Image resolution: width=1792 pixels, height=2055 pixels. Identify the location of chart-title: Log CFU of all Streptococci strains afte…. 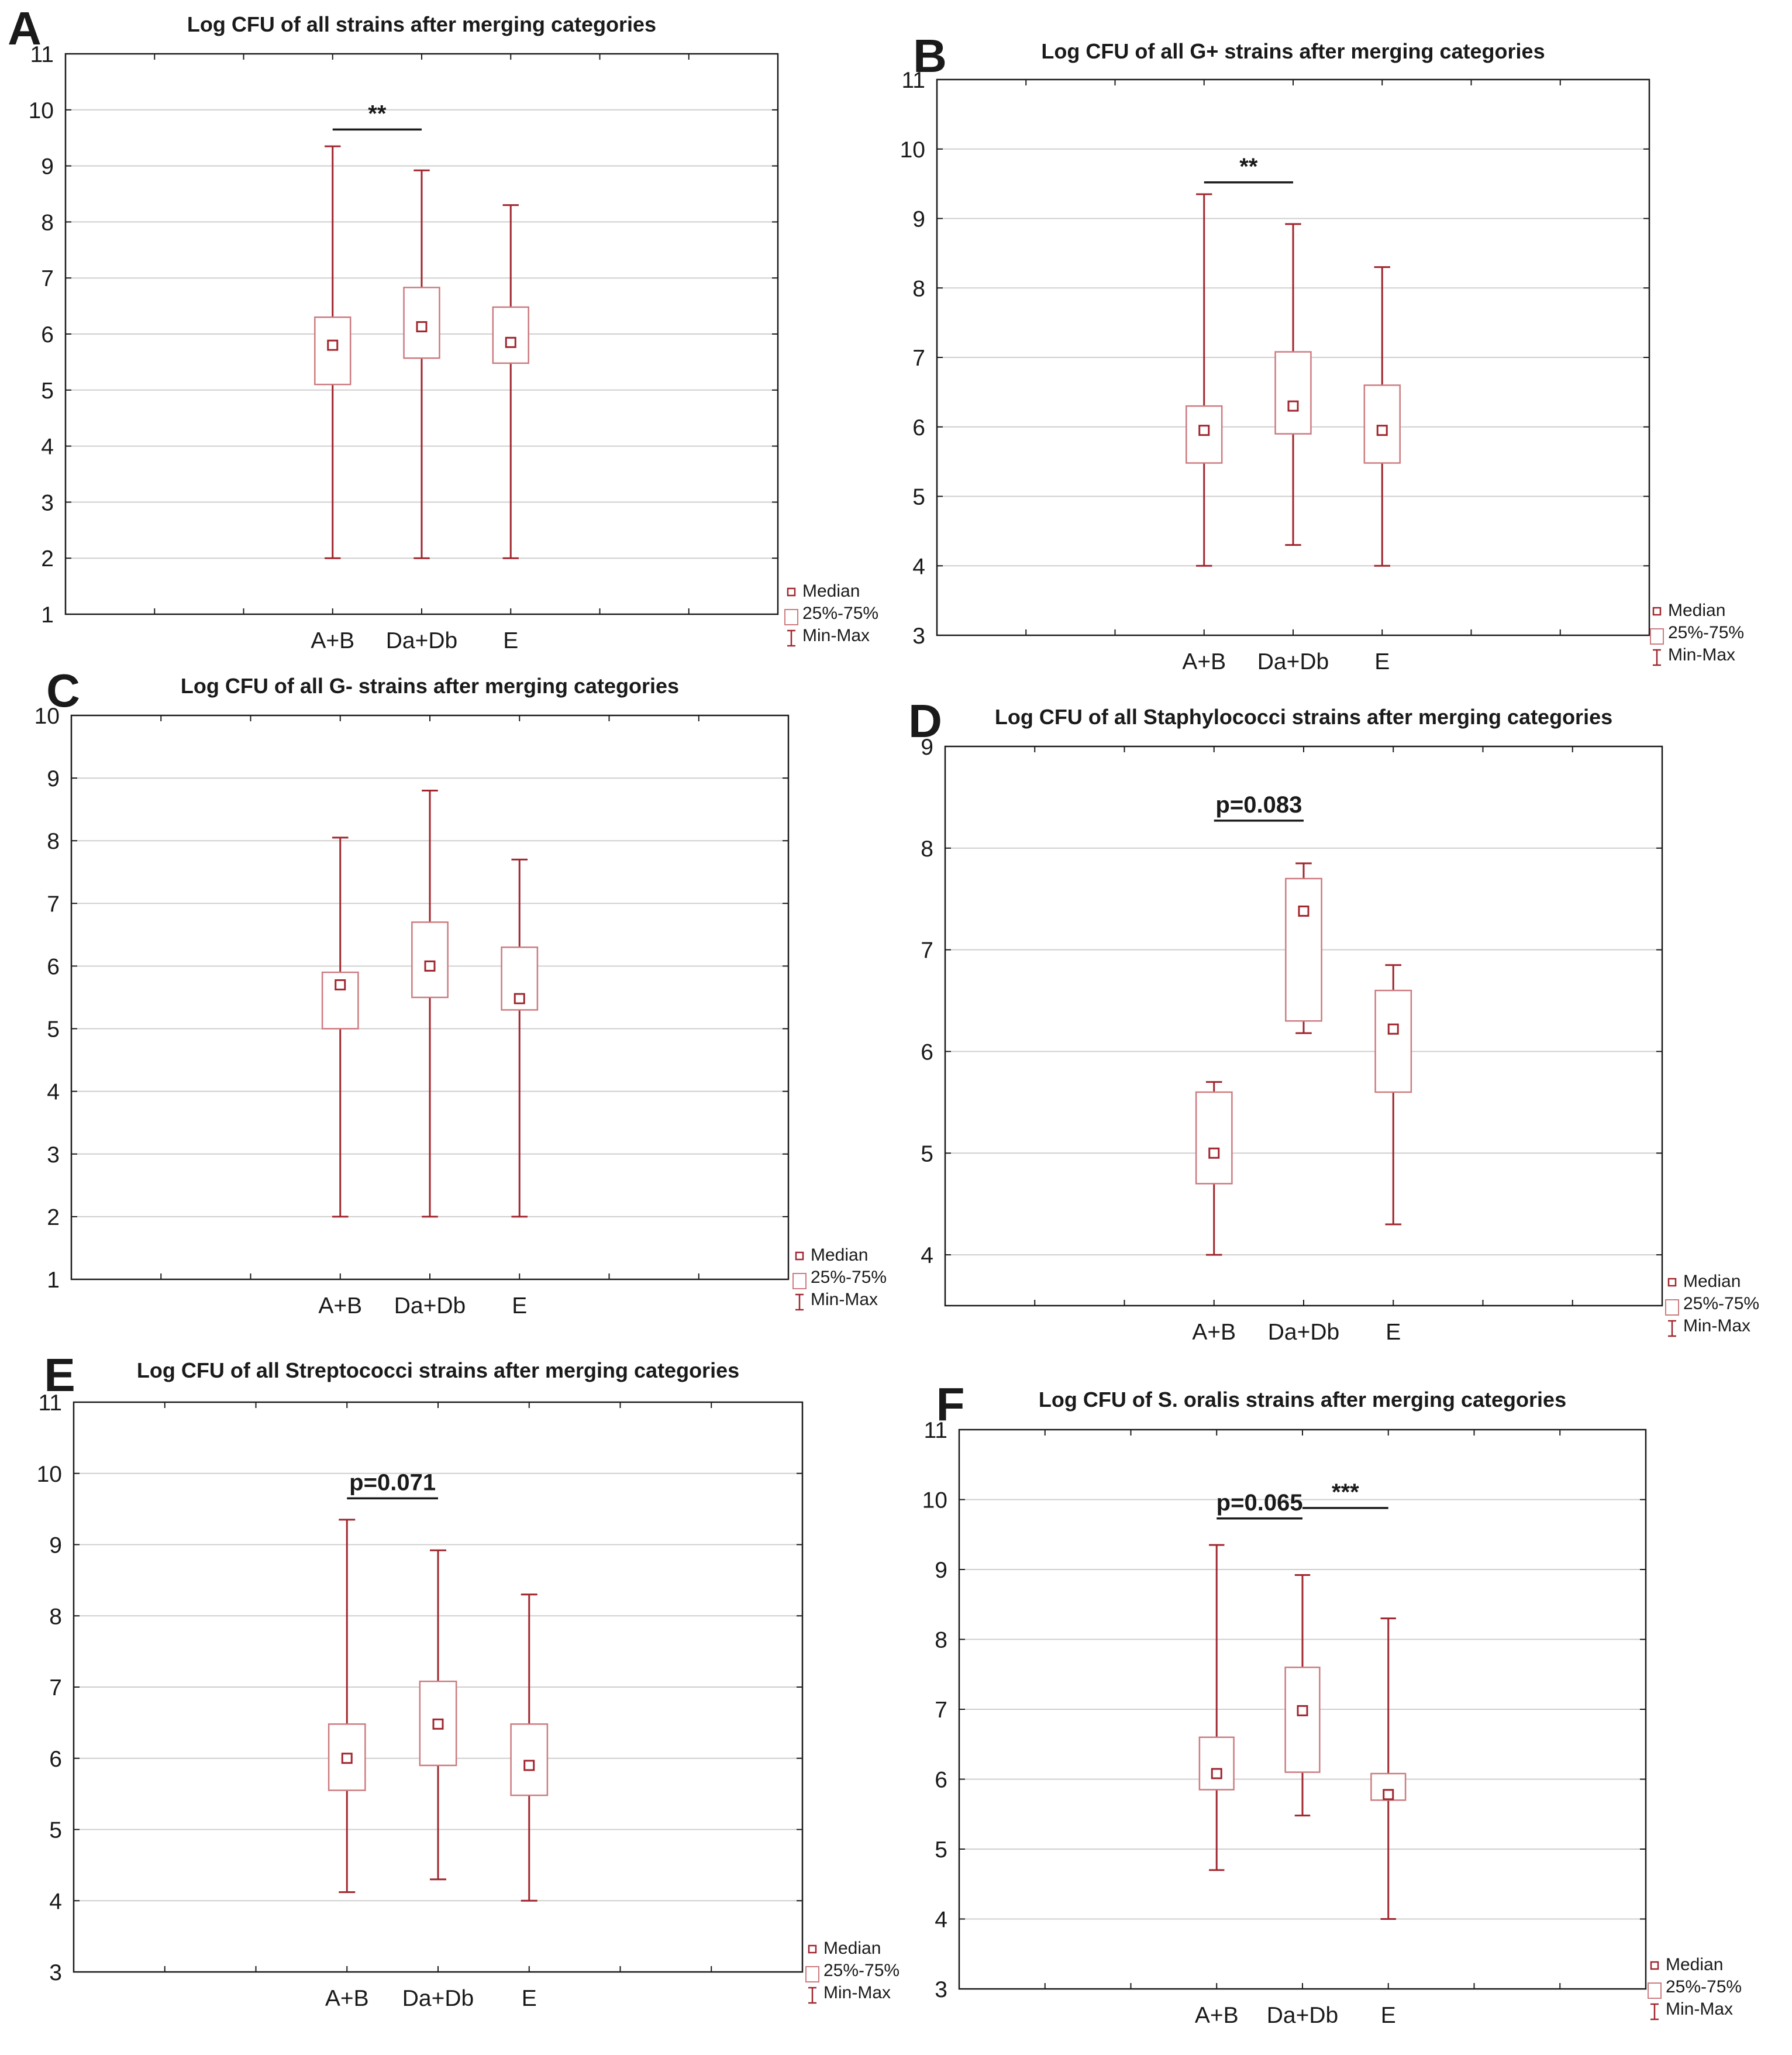
(438, 1370).